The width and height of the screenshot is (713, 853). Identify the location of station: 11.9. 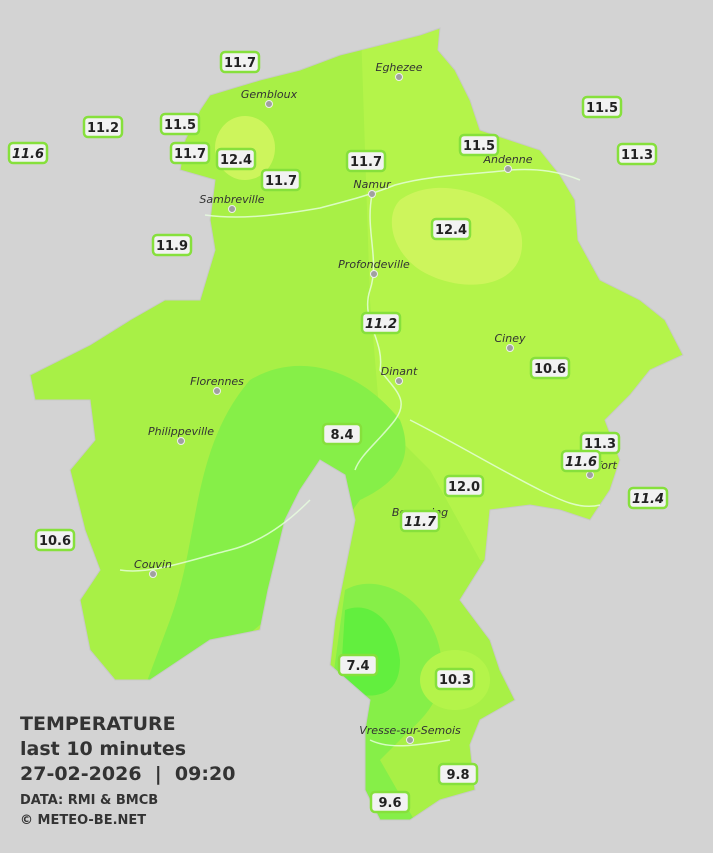
(172, 245).